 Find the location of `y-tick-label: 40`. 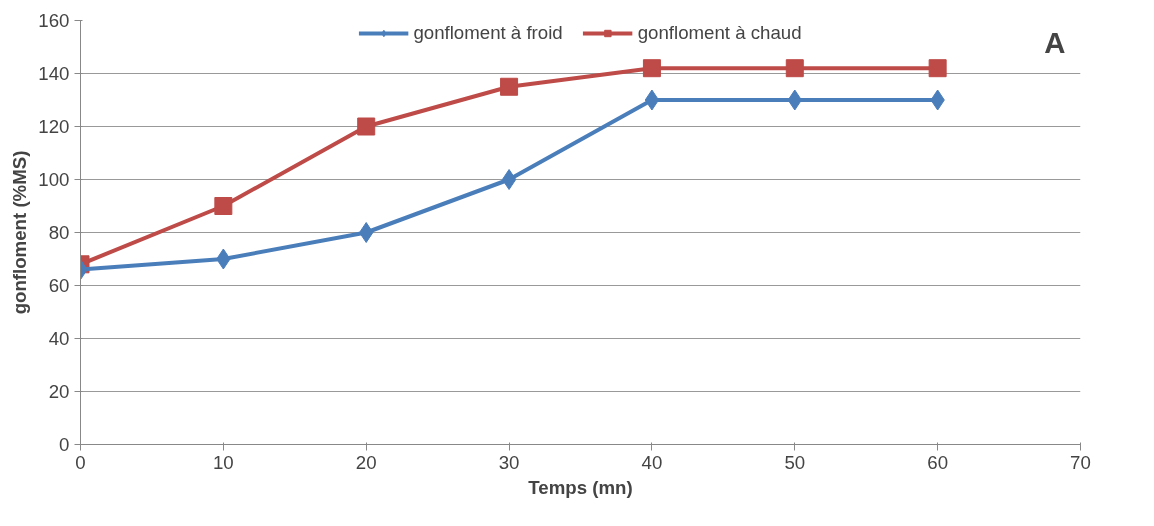

y-tick-label: 40 is located at coordinates (59, 338).